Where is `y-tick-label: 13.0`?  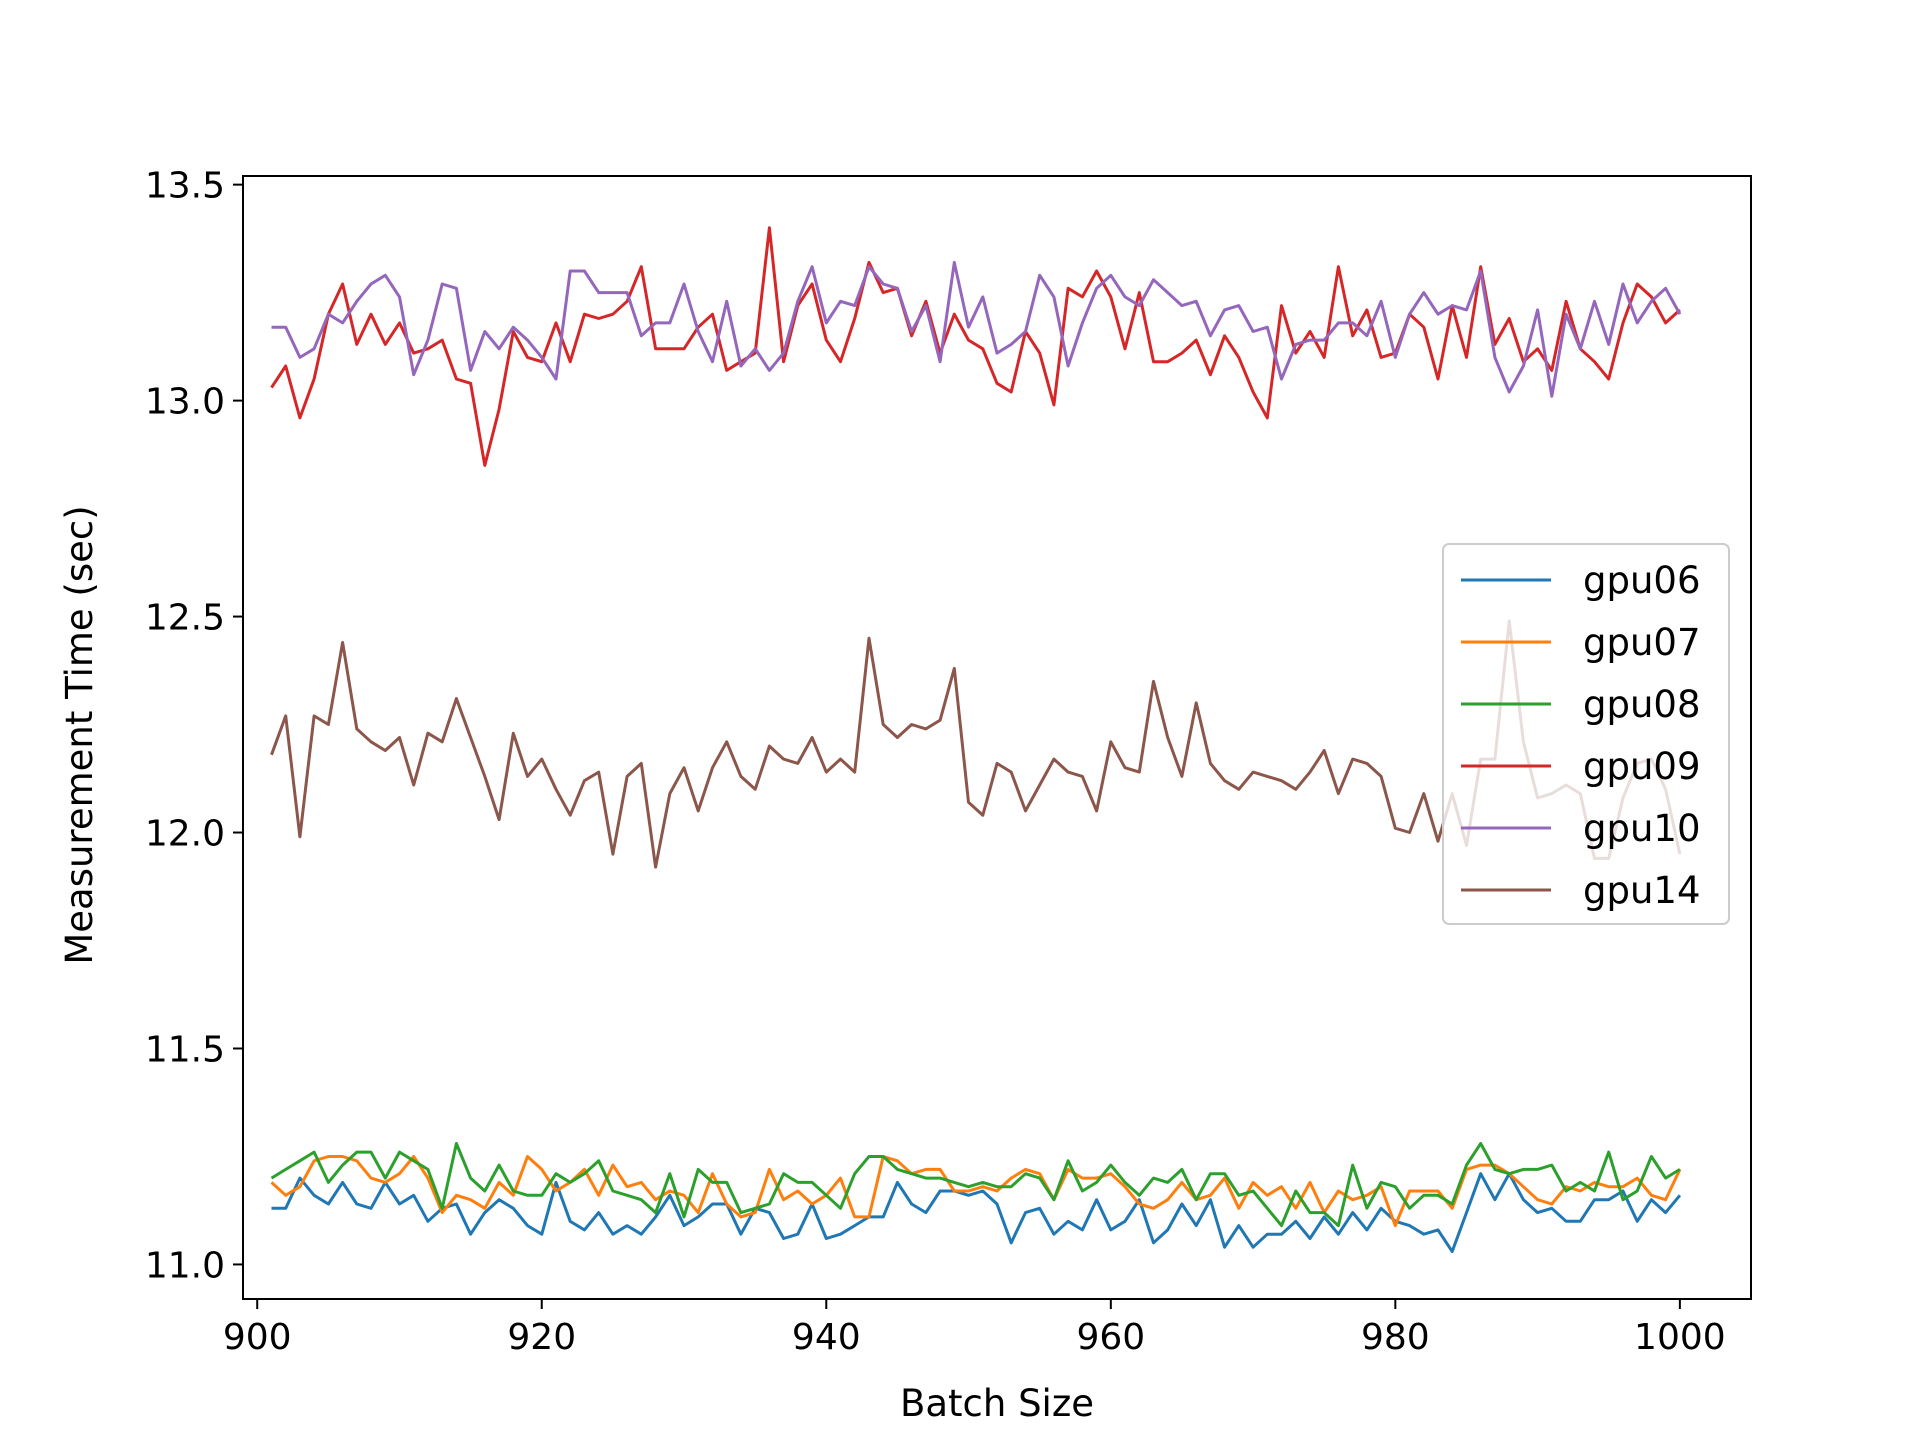 y-tick-label: 13.0 is located at coordinates (185, 402).